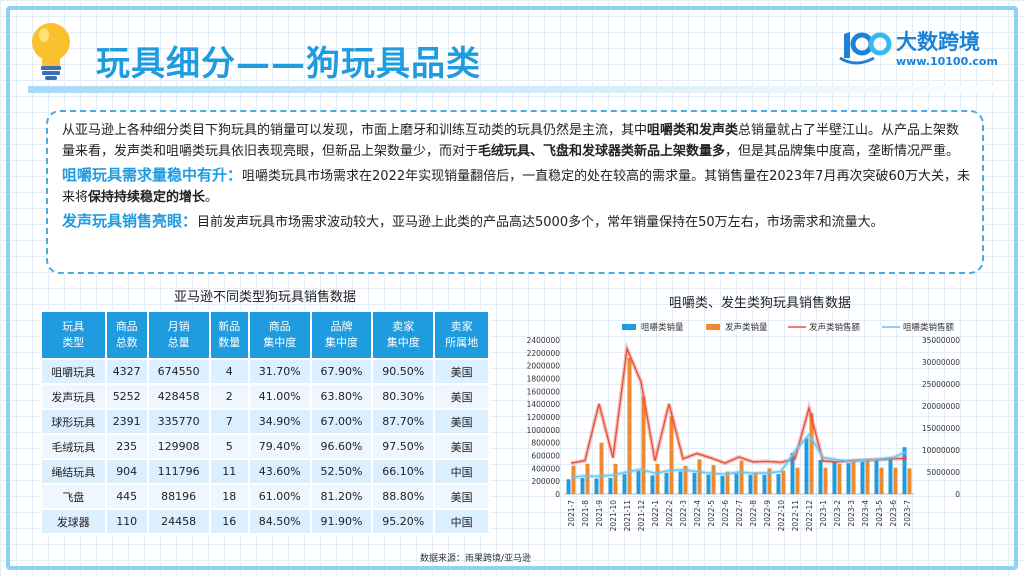  Describe the element at coordinates (957, 494) in the screenshot. I see `y-tick-label-right: 0` at that location.